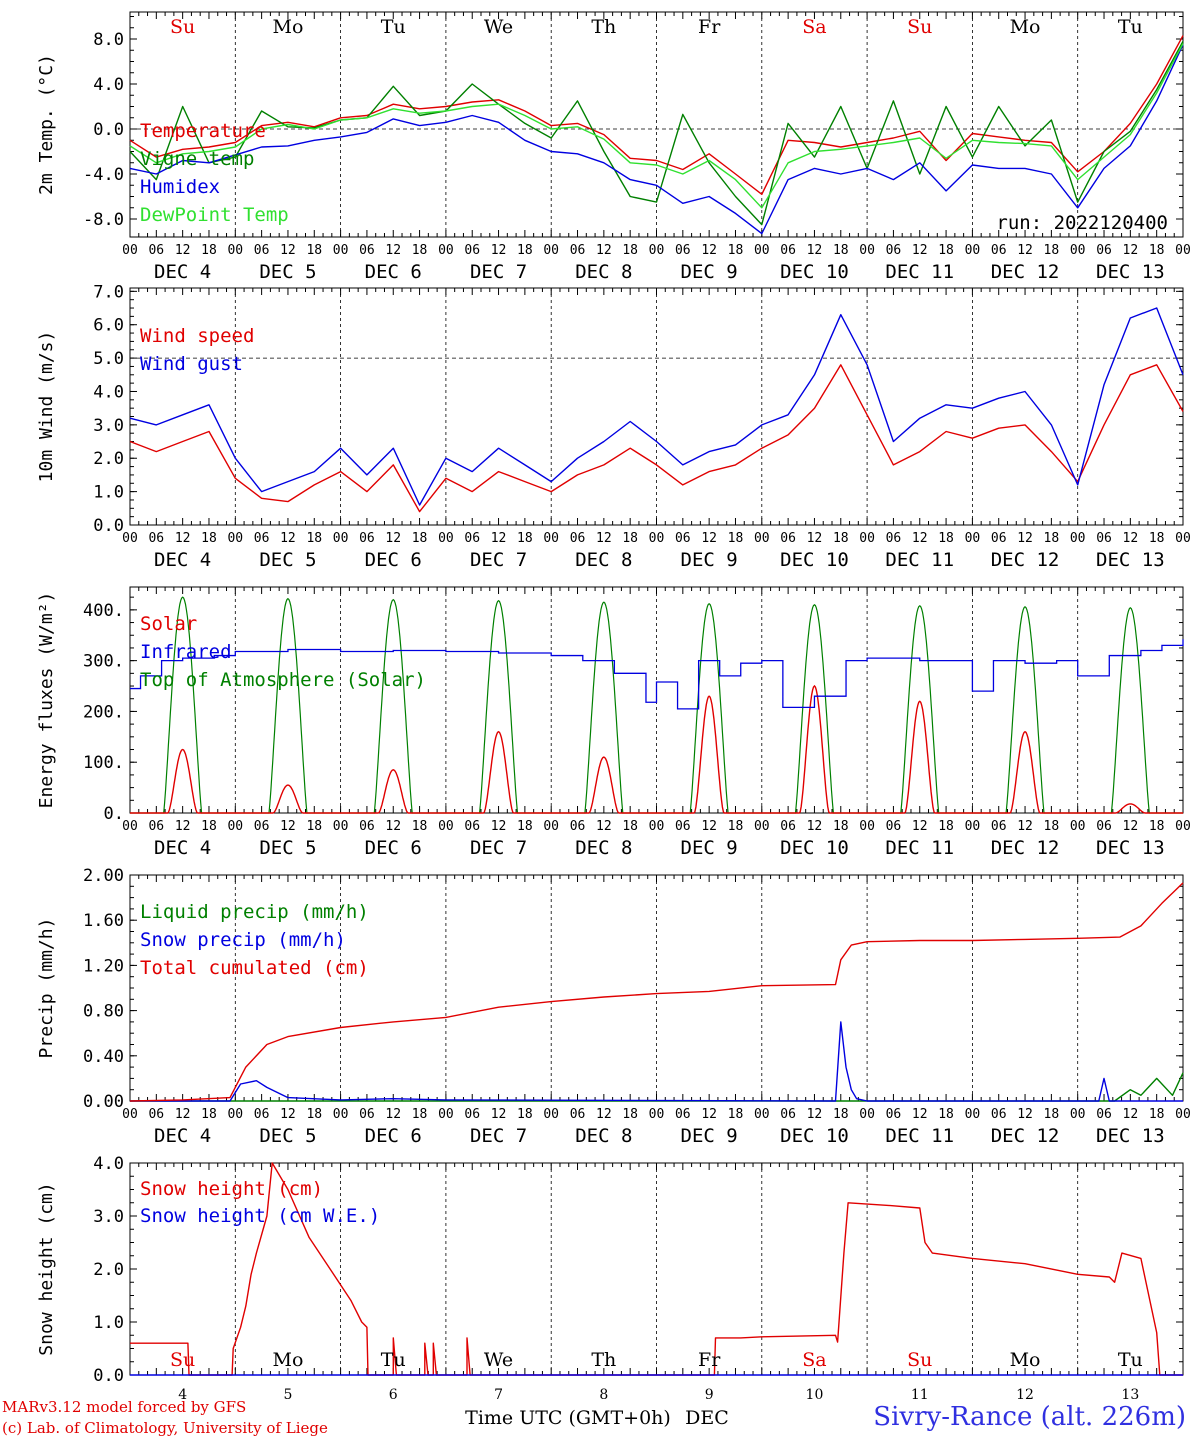 This screenshot has width=1194, height=1440. I want to click on legend-liquid-precip-mm-h-: Liquid precip (mm/h), so click(254, 912).